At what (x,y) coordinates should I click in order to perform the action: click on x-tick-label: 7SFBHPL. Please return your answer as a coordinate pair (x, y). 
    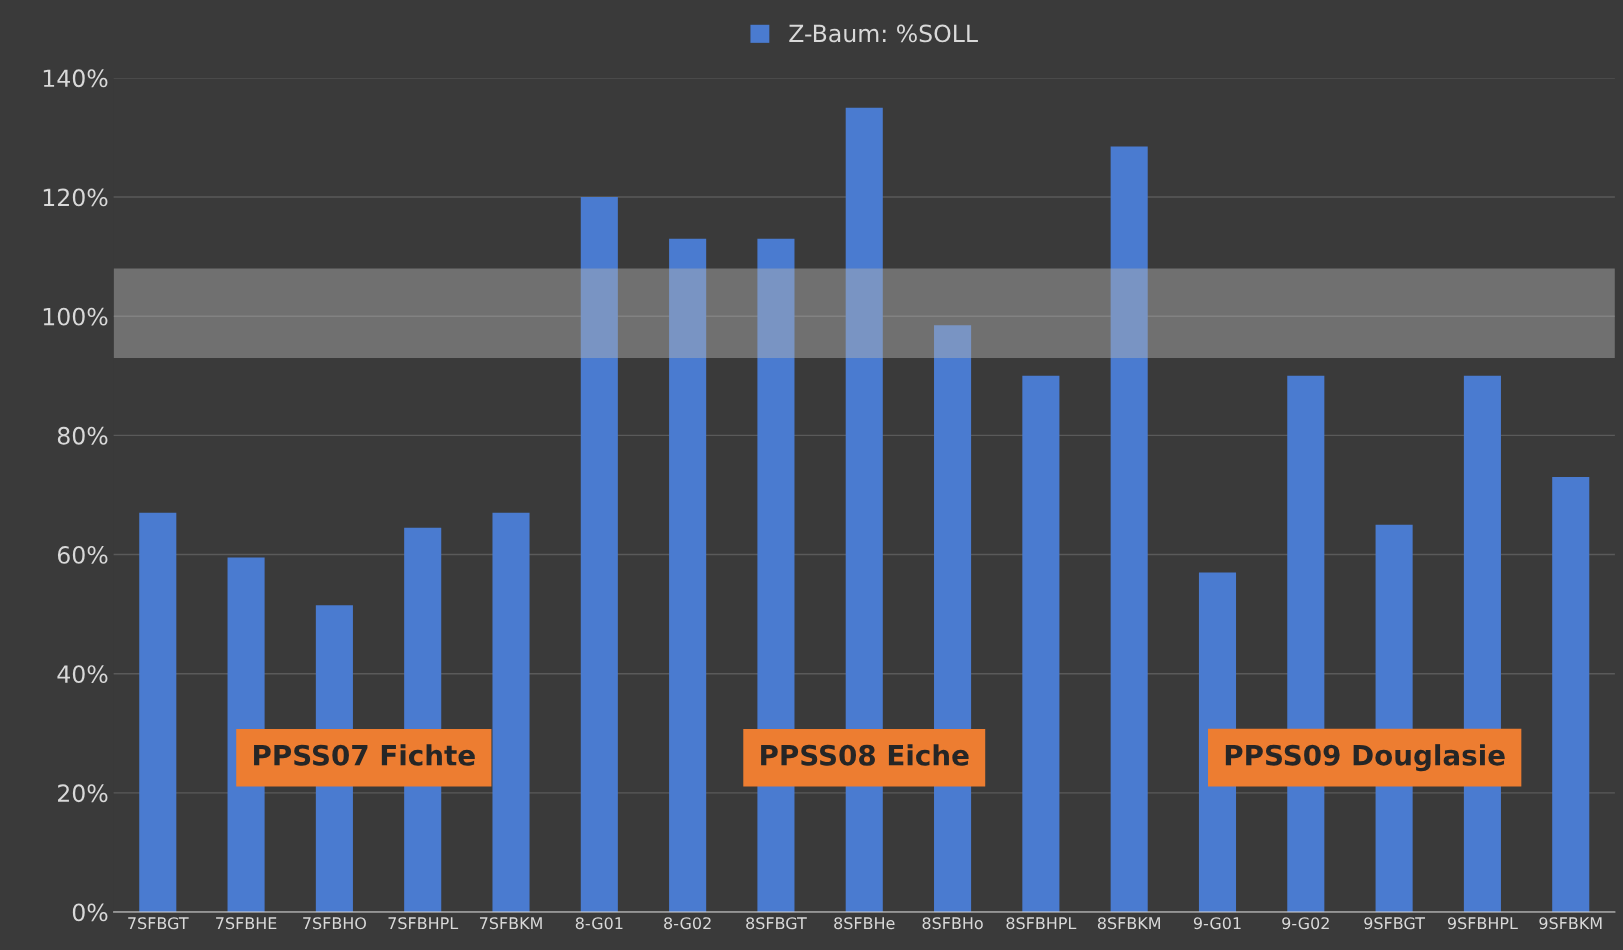
    Looking at the image, I should click on (423, 923).